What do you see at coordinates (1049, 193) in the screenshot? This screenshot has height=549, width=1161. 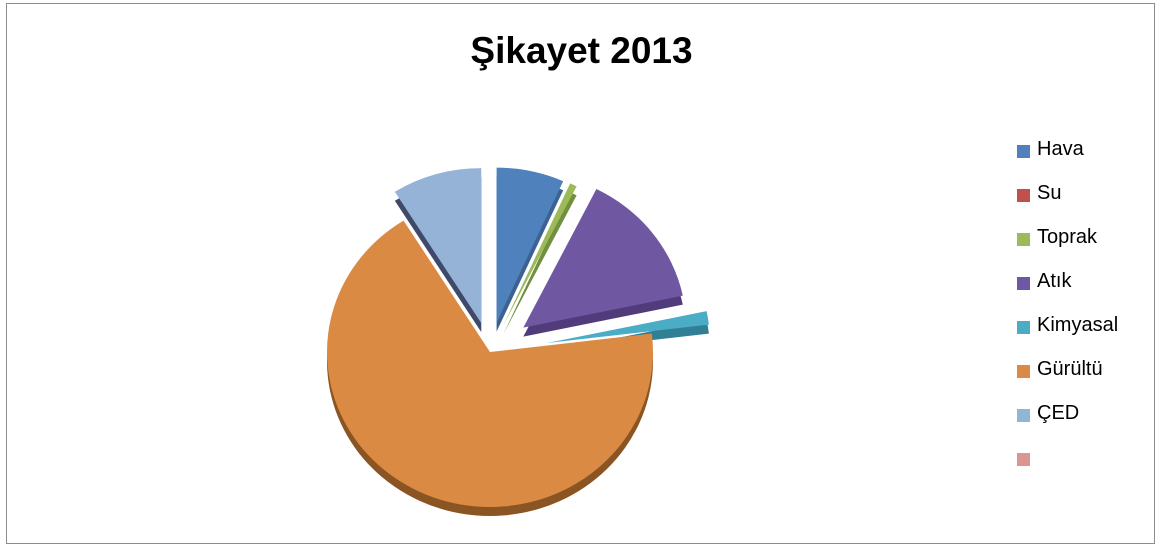 I see `legend-label: Su` at bounding box center [1049, 193].